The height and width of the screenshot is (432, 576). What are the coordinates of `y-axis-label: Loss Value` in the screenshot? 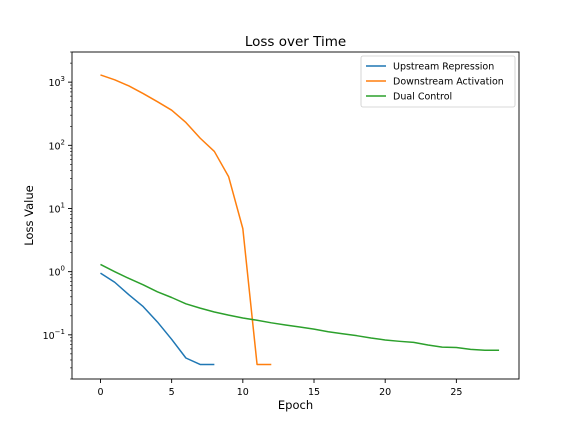 It's located at (29, 215).